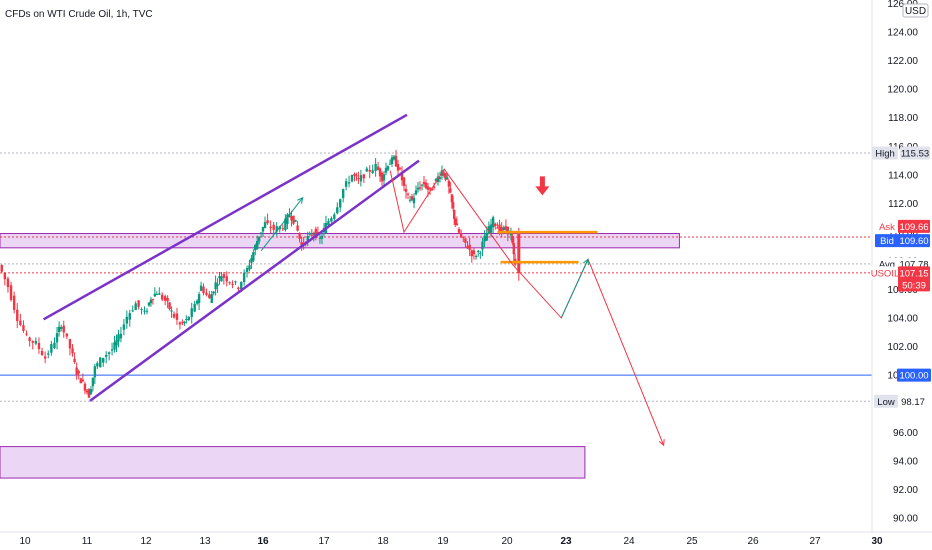 Image resolution: width=932 pixels, height=550 pixels. What do you see at coordinates (692, 541) in the screenshot?
I see `x-tick-label: 25` at bounding box center [692, 541].